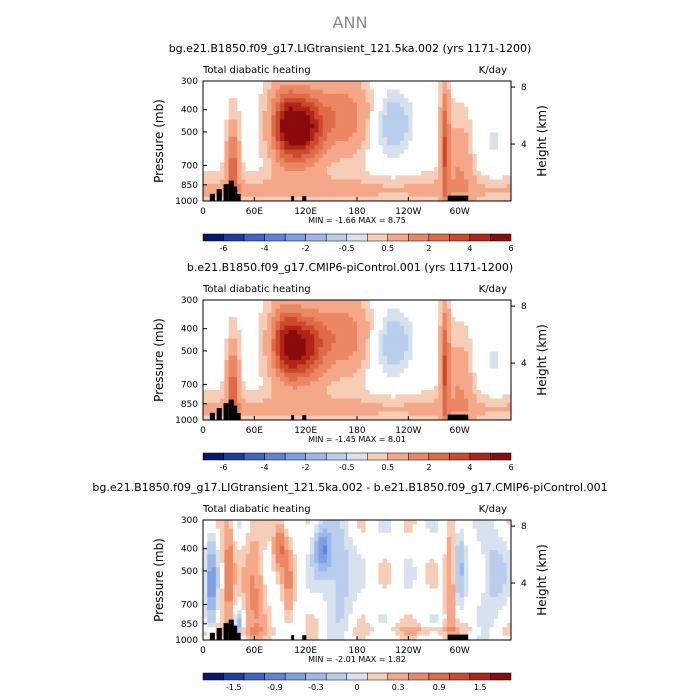 This screenshot has width=700, height=700. I want to click on colorbar-tick-label: -2, so click(306, 467).